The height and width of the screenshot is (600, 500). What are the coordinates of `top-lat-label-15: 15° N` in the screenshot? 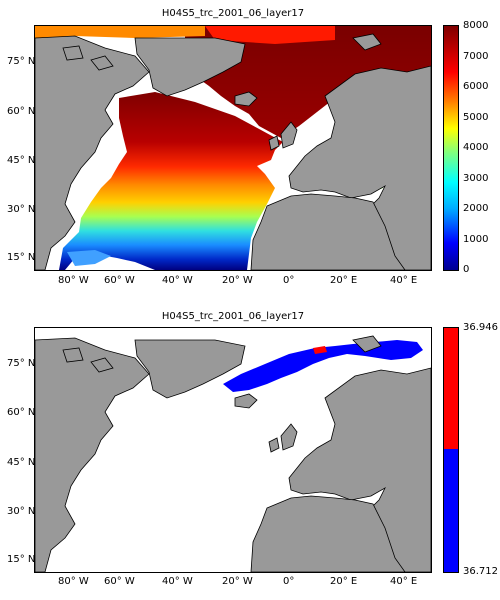 It's located at (21, 257).